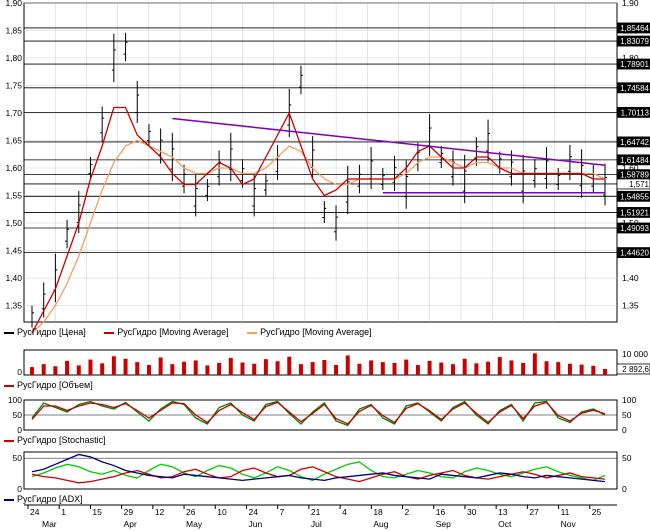  I want to click on x-day-label: 16, so click(441, 512).